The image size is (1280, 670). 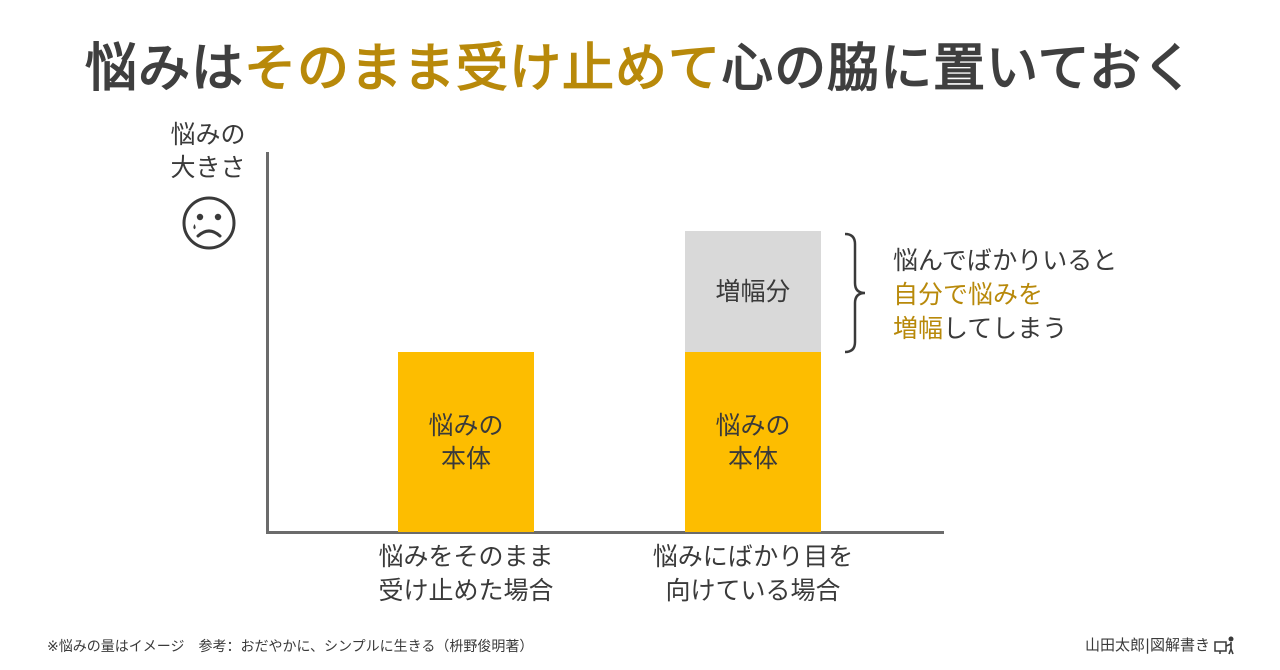 I want to click on bar-main-2: 悩みの 本体, so click(x=753, y=441).